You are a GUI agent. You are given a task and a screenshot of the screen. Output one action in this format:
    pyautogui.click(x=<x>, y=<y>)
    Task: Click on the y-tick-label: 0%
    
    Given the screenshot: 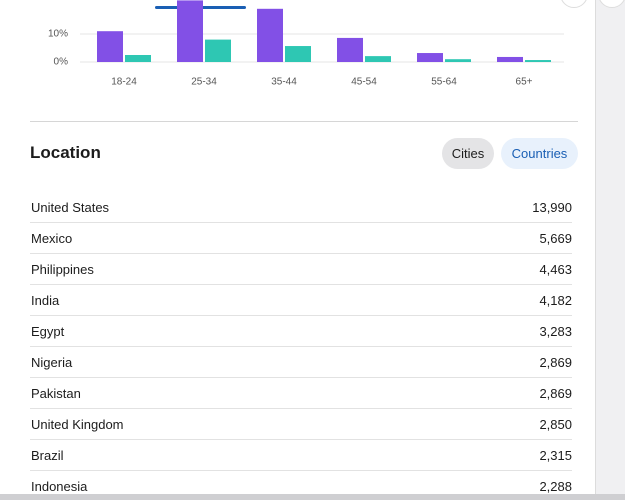 What is the action you would take?
    pyautogui.click(x=61, y=62)
    